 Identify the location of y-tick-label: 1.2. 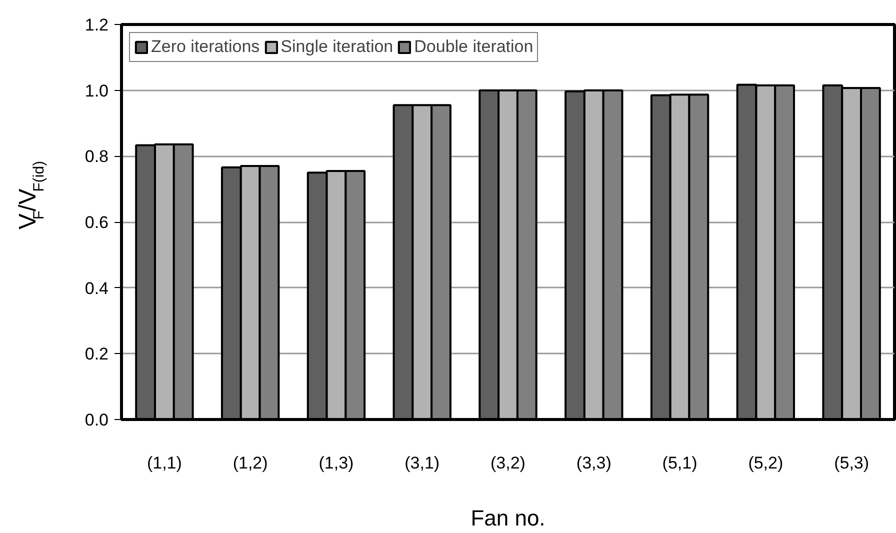
(96, 25).